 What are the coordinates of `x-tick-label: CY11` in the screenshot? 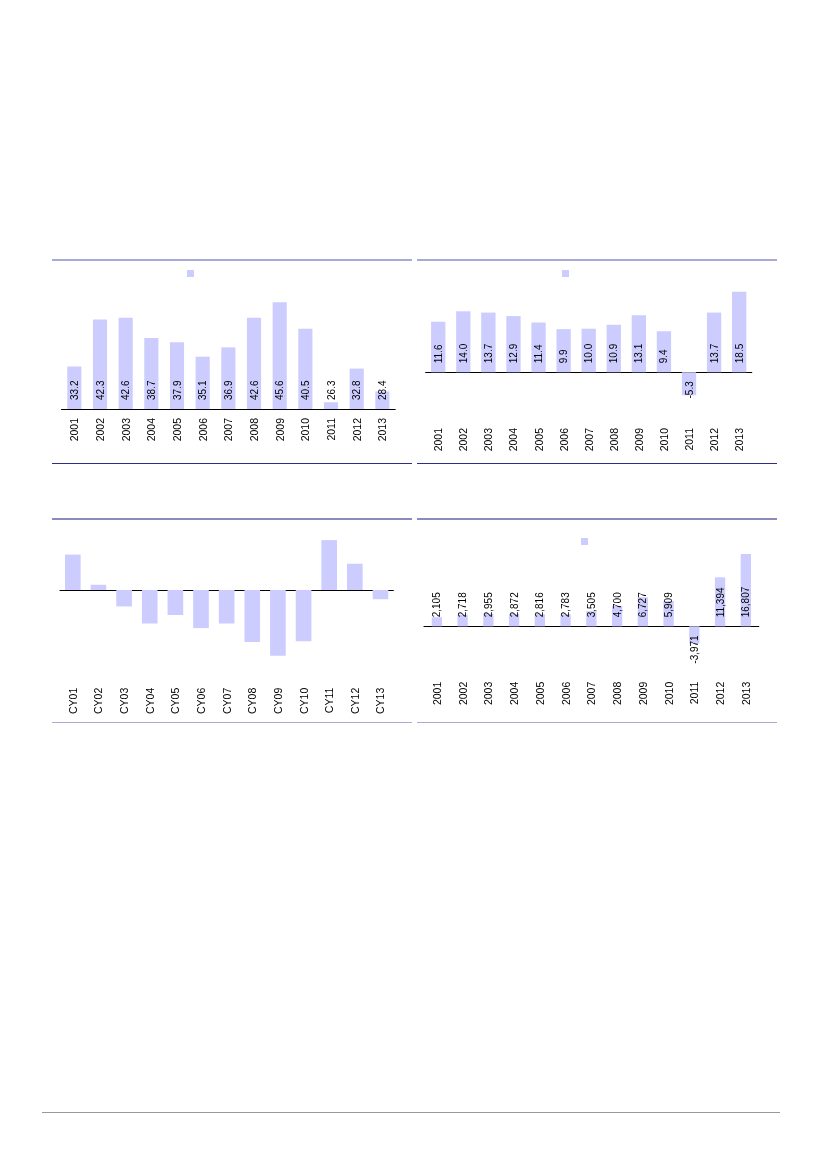 It's located at (329, 700).